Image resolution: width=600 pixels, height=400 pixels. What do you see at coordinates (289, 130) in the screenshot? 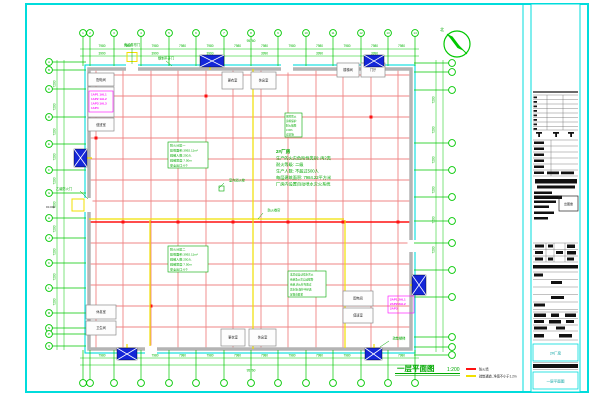
I see `note-line: 3.00h` at bounding box center [289, 130].